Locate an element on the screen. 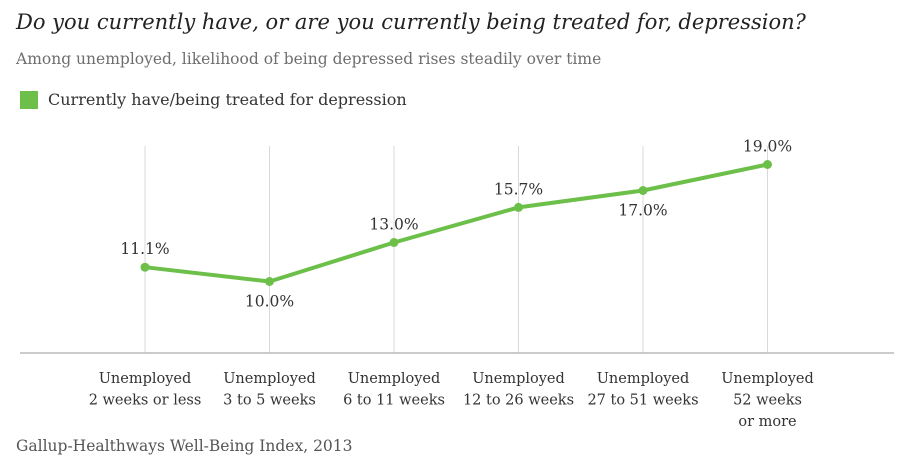  legend-swatch is located at coordinates (29, 99).